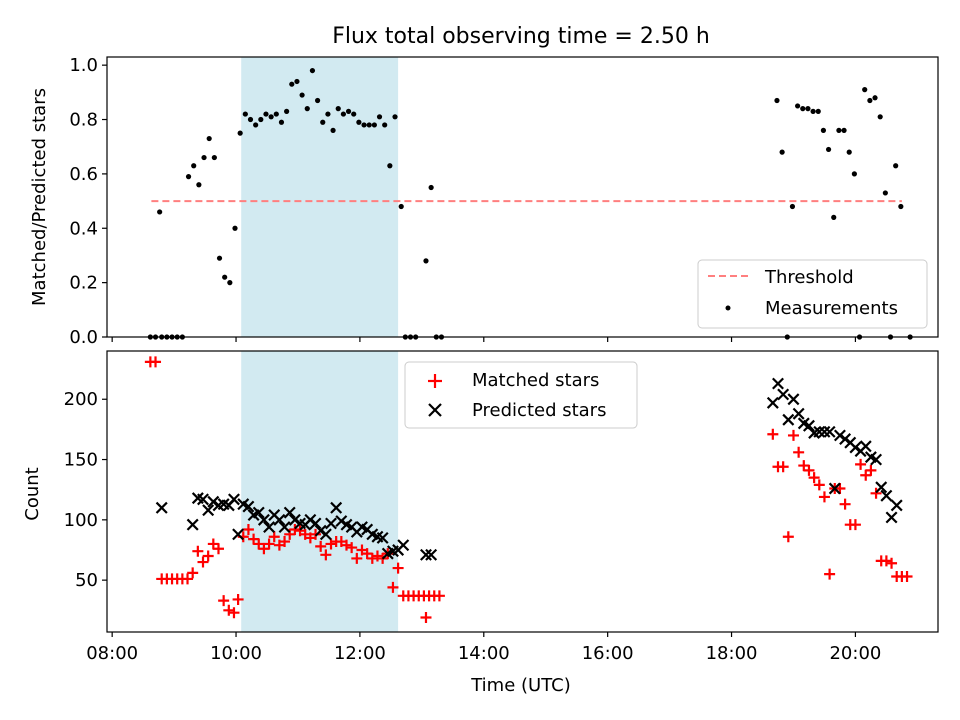  What do you see at coordinates (83, 174) in the screenshot?
I see `y-tick-label: 0.6` at bounding box center [83, 174].